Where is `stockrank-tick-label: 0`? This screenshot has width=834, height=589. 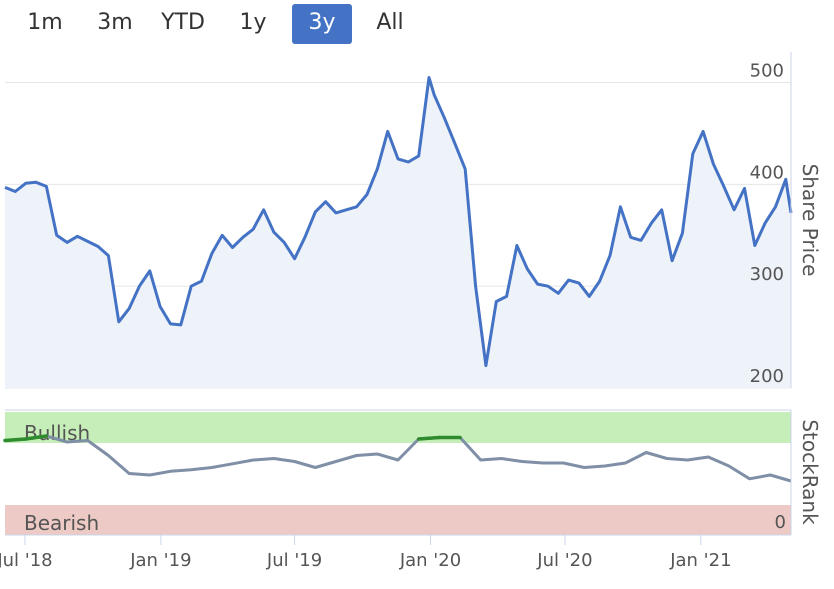 stockrank-tick-label: 0 is located at coordinates (780, 522).